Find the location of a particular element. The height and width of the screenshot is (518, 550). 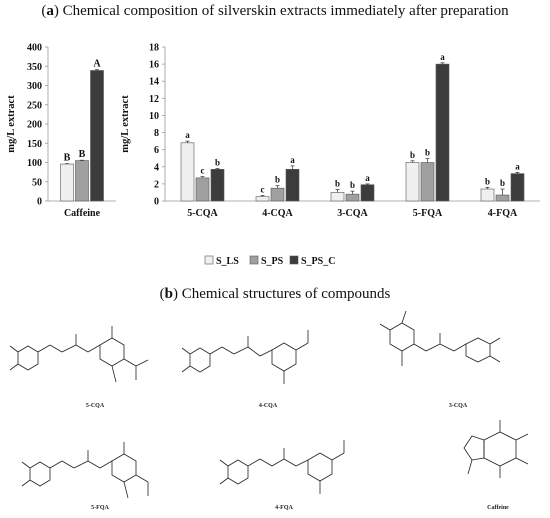

structure-5-cqa is located at coordinates (79, 354).